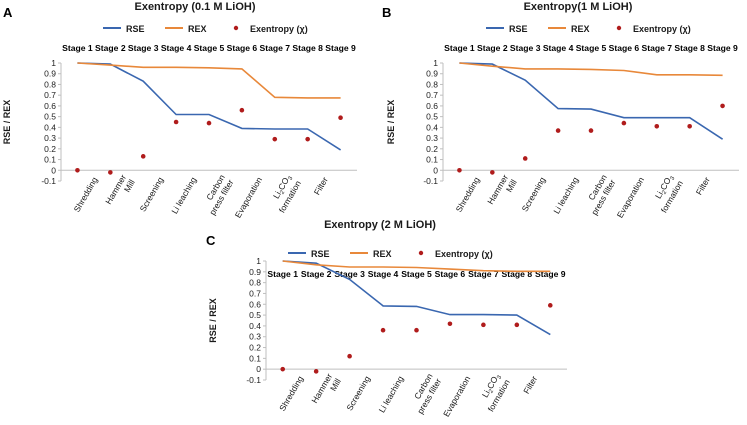 This screenshot has height=425, width=747. What do you see at coordinates (194, 7) in the screenshot?
I see `chart-title: Exentropy (0.1 M LiOH)` at bounding box center [194, 7].